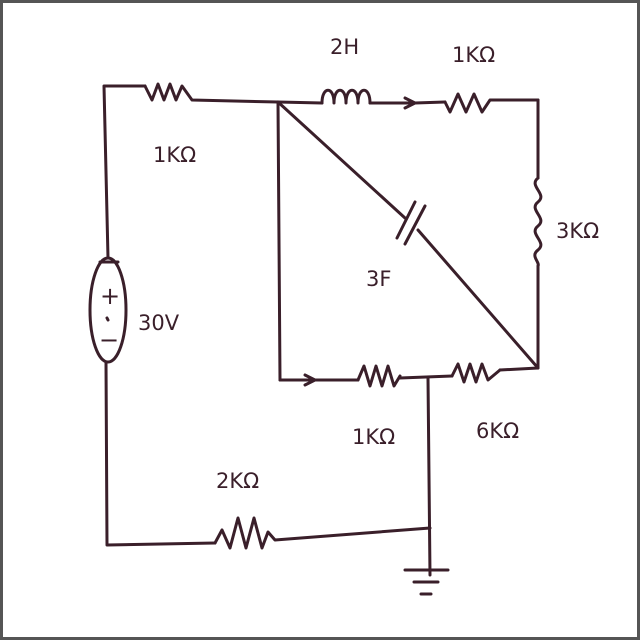 Image resolution: width=640 pixels, height=640 pixels. Describe the element at coordinates (538, 222) in the screenshot. I see `resistor-right` at that location.